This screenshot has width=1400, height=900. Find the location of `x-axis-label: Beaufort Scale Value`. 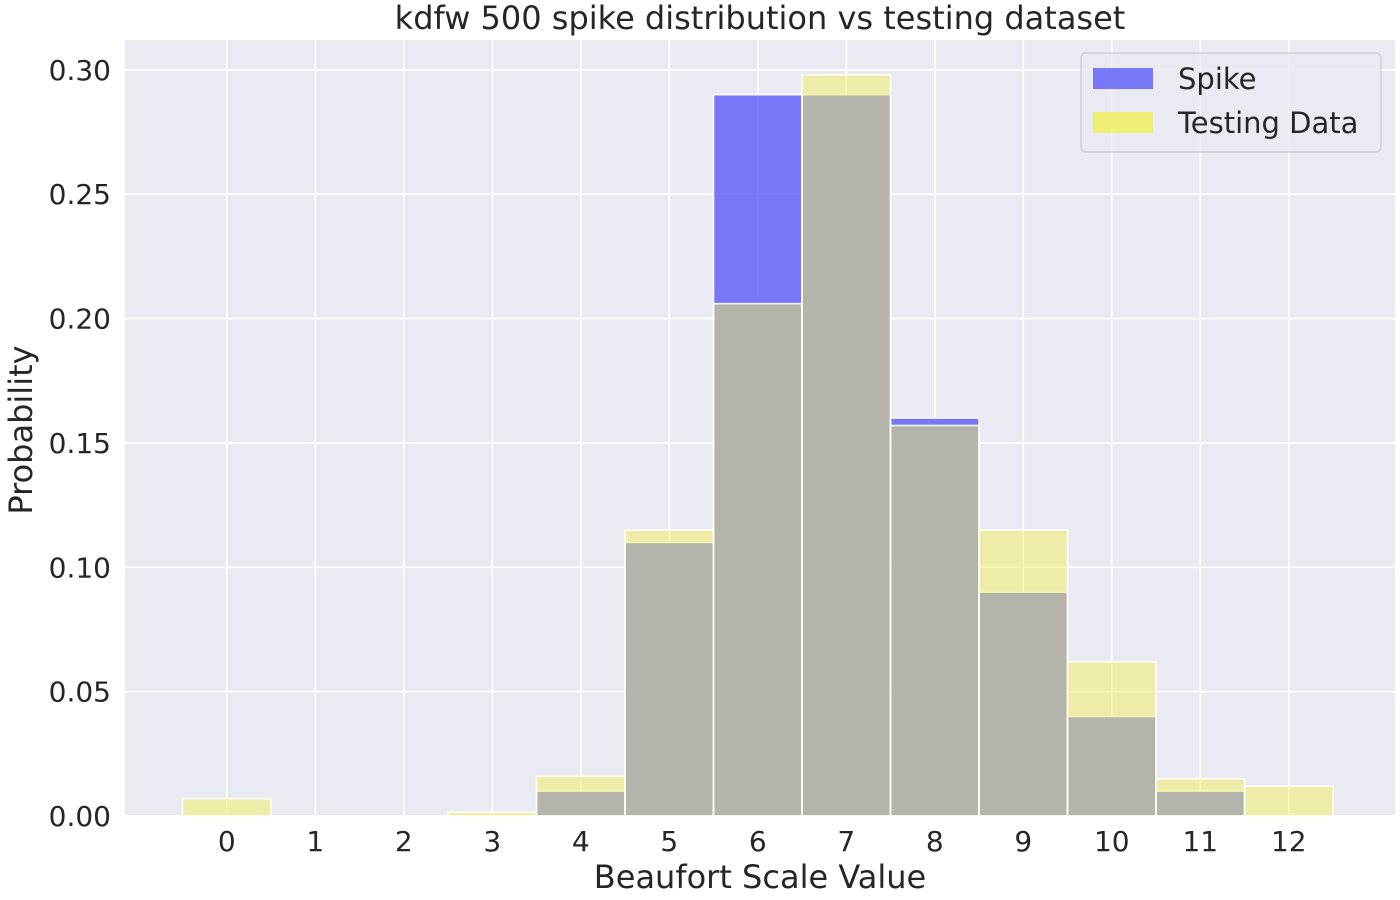

x-axis-label: Beaufort Scale Value is located at coordinates (760, 877).